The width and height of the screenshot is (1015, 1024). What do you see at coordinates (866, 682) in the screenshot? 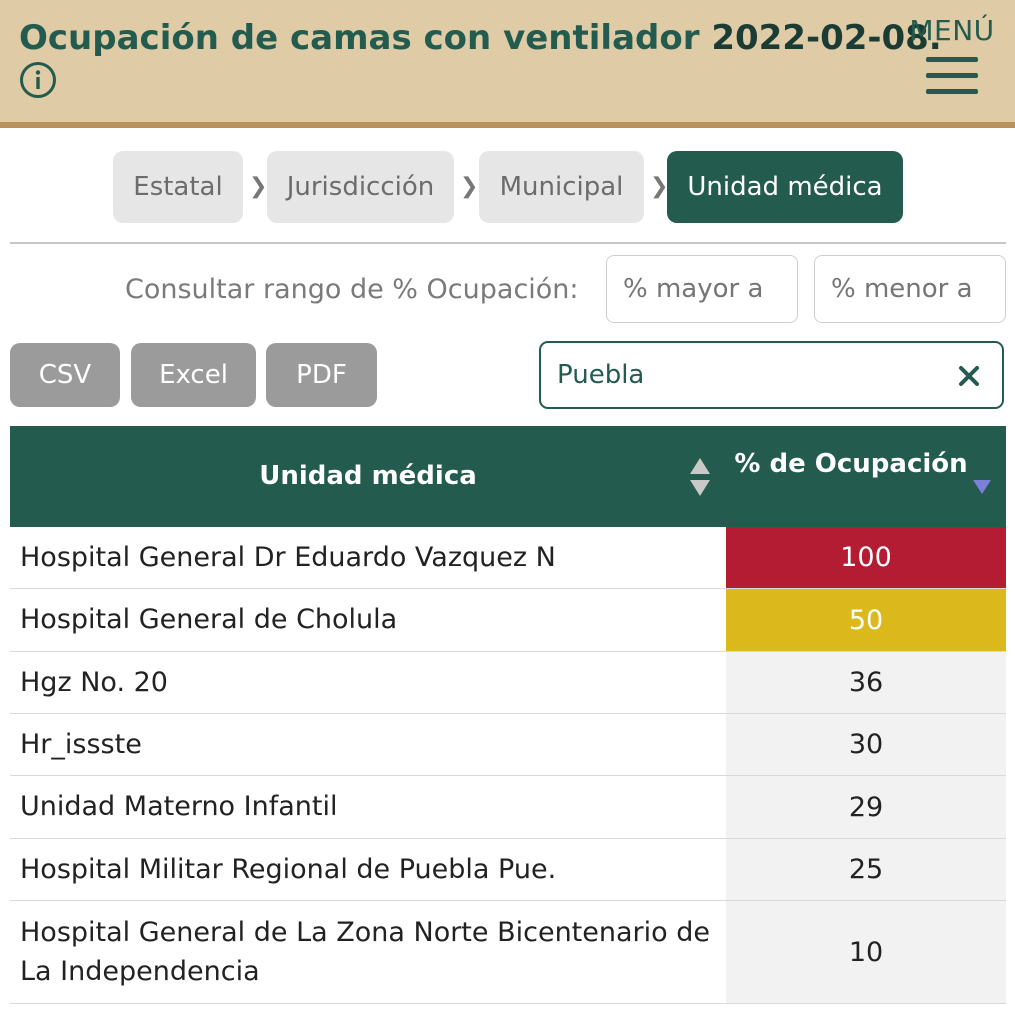
I see `cell-ocupacion: 36` at bounding box center [866, 682].